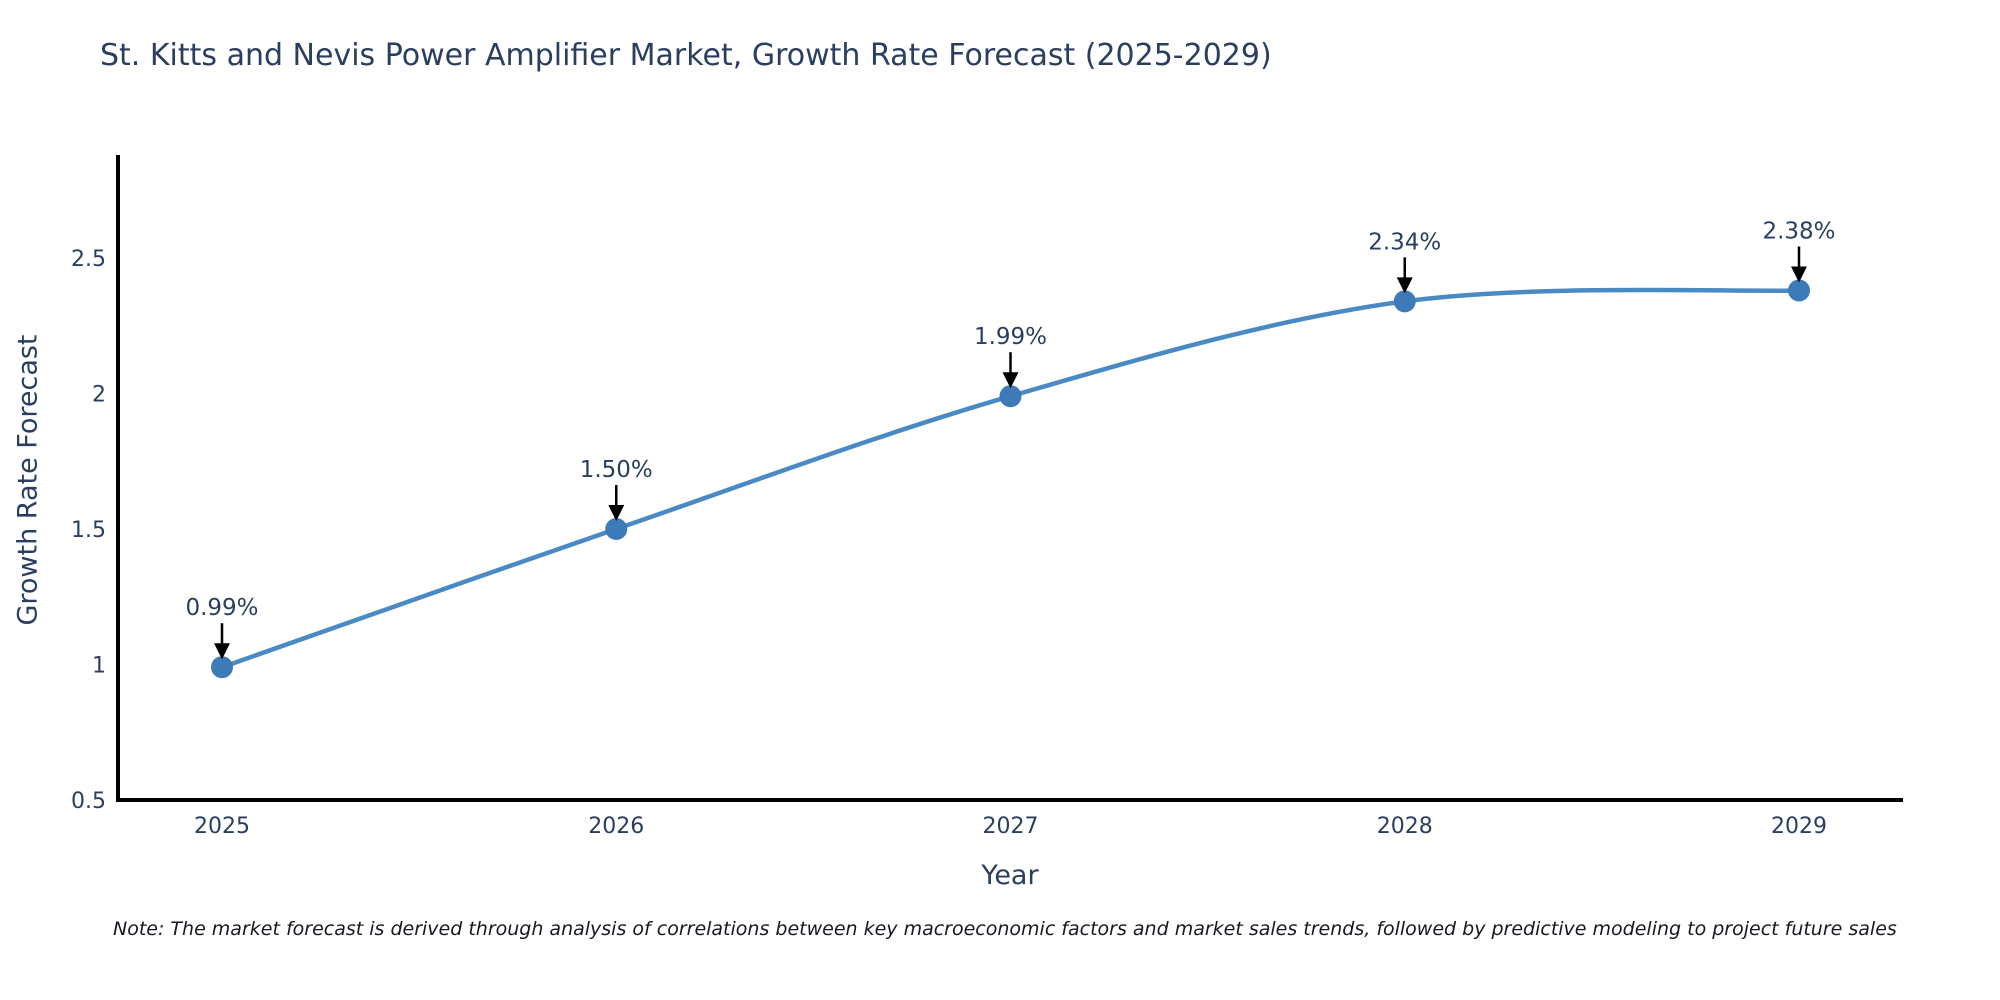  I want to click on x-axis-title: Year, so click(1010, 875).